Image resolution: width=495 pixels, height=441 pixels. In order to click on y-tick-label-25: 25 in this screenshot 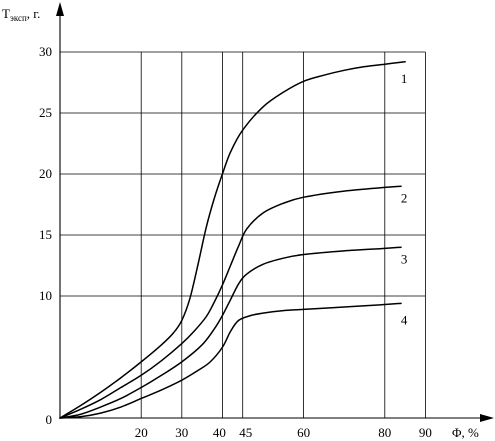, I will do `click(45, 112)`.